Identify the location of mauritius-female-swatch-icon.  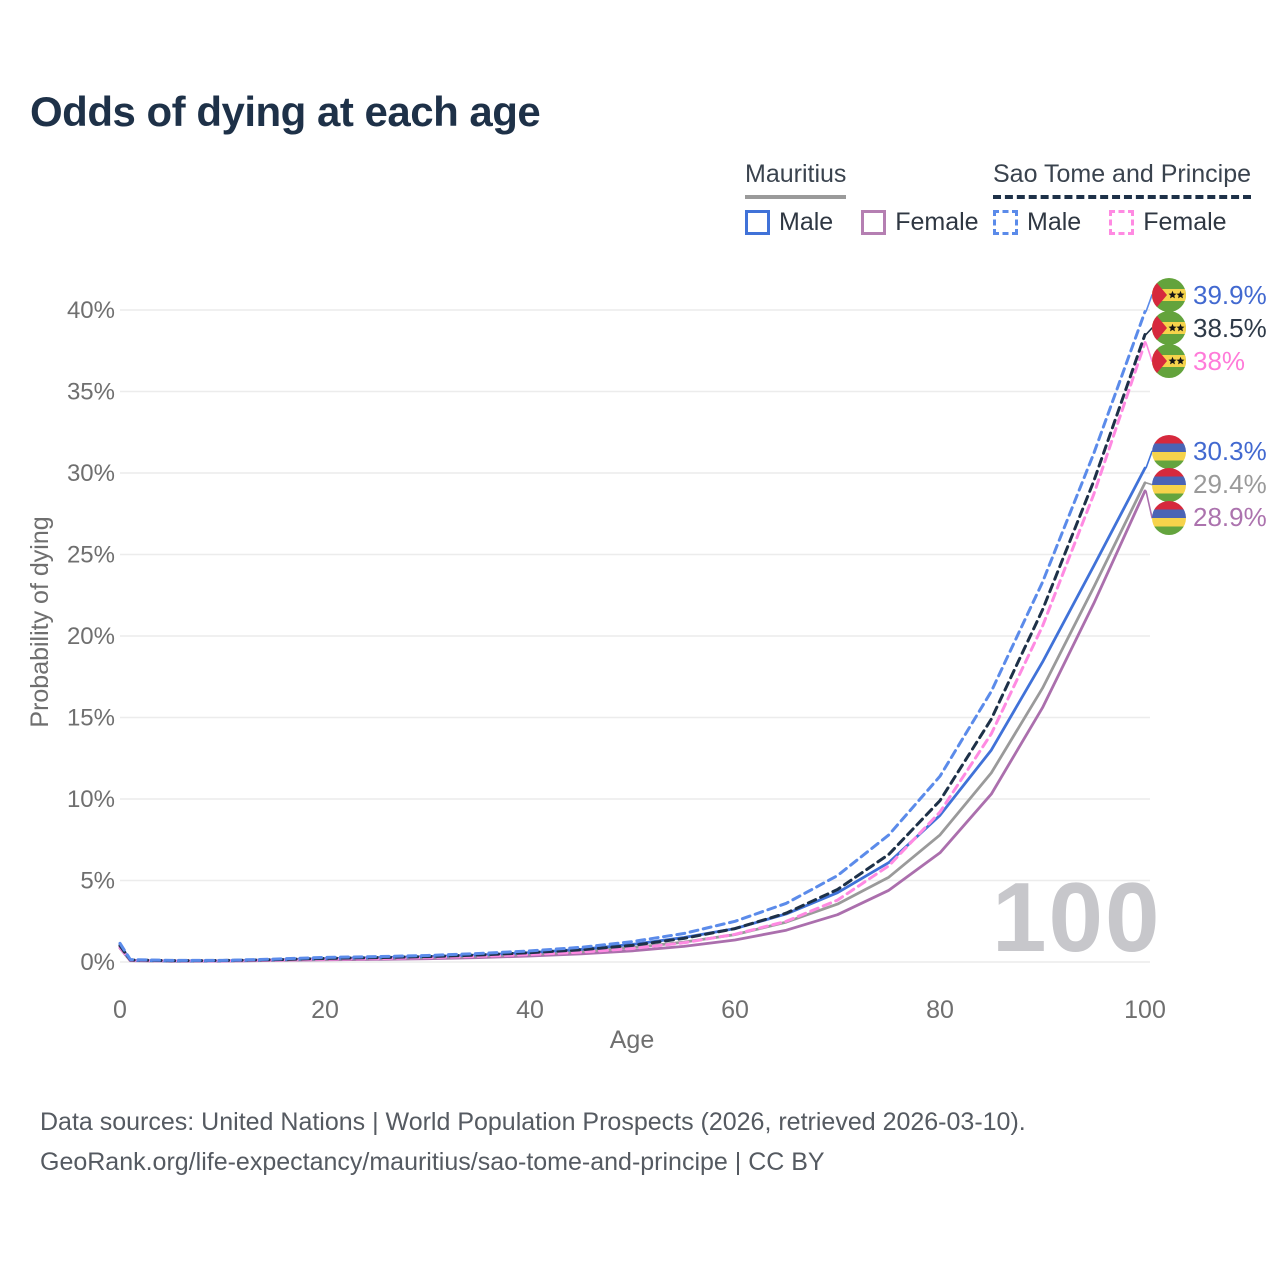
(874, 222).